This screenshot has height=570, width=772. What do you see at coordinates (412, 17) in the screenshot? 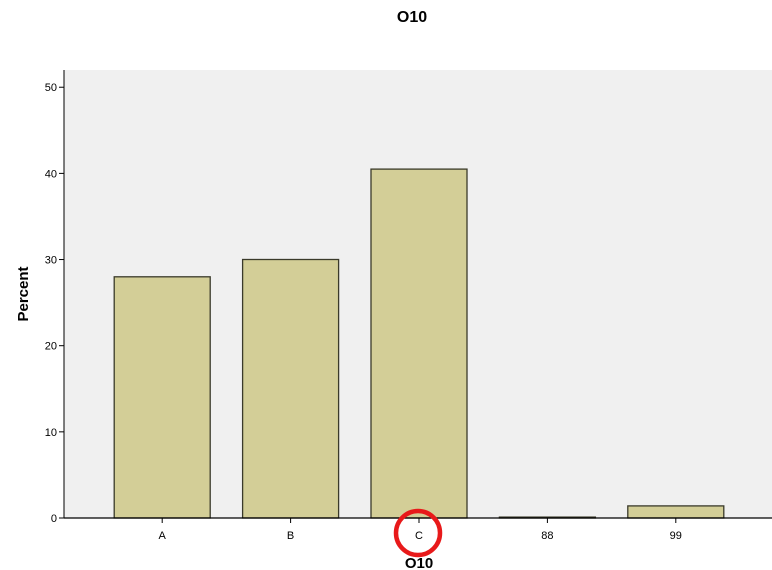
I see `chart-title: O10` at bounding box center [412, 17].